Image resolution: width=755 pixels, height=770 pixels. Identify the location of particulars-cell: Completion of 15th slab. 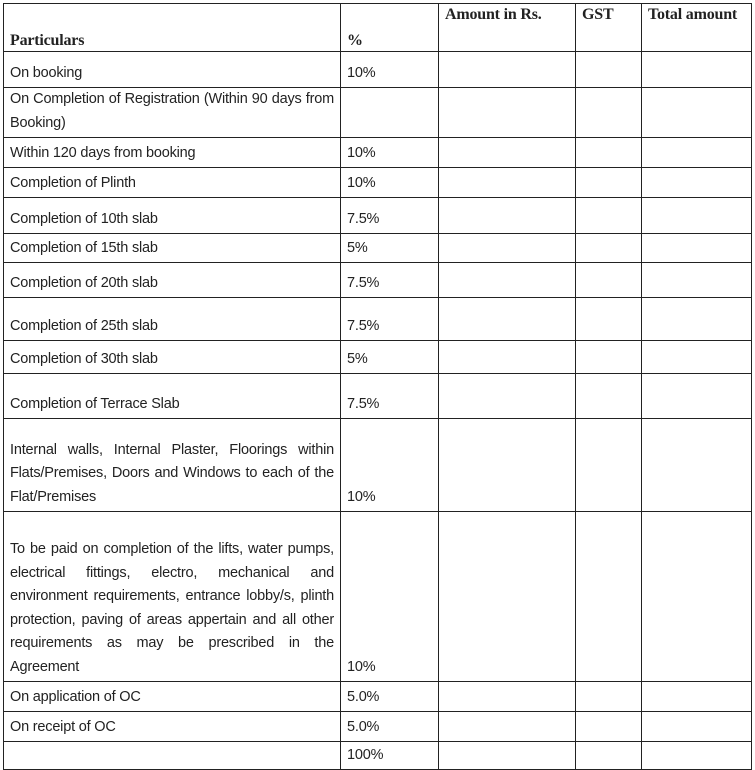
(172, 248).